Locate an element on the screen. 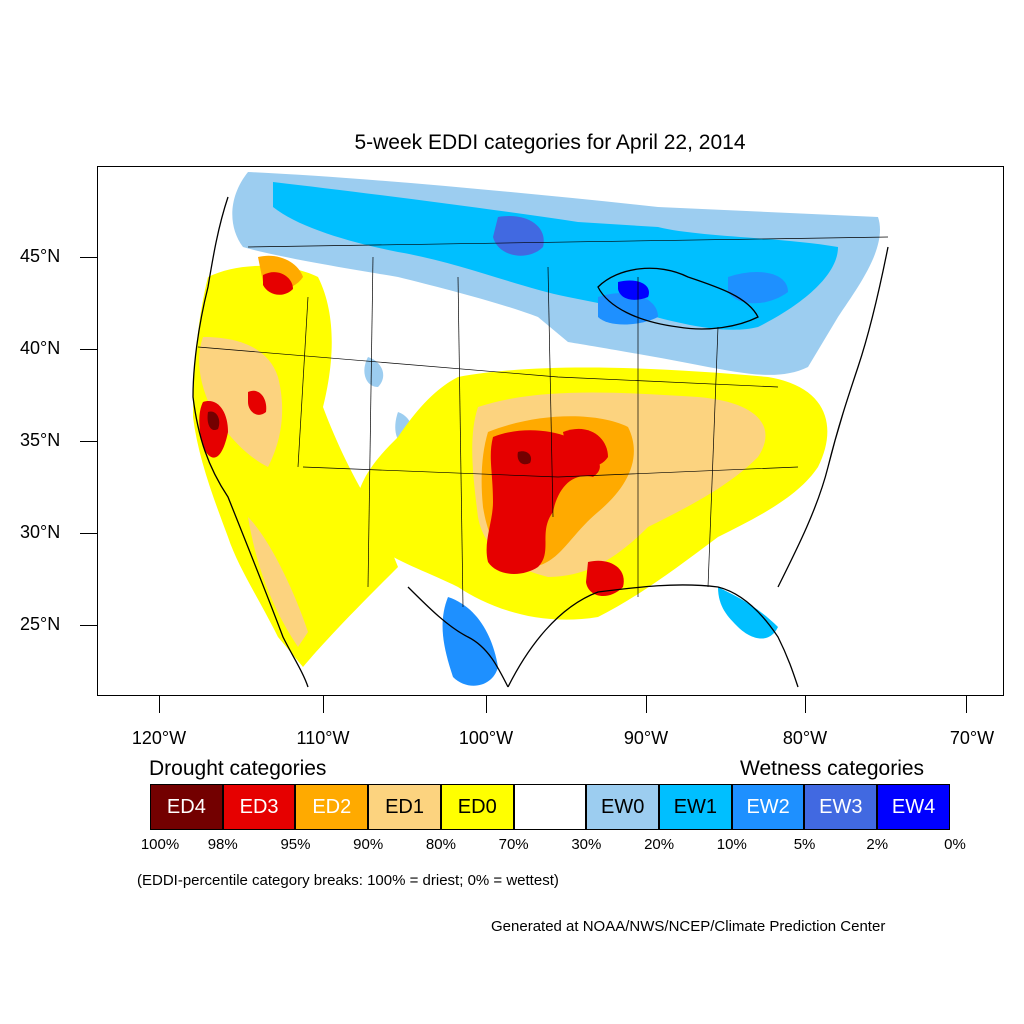 The width and height of the screenshot is (1024, 1024). legend-box-ed1: ED1 is located at coordinates (404, 807).